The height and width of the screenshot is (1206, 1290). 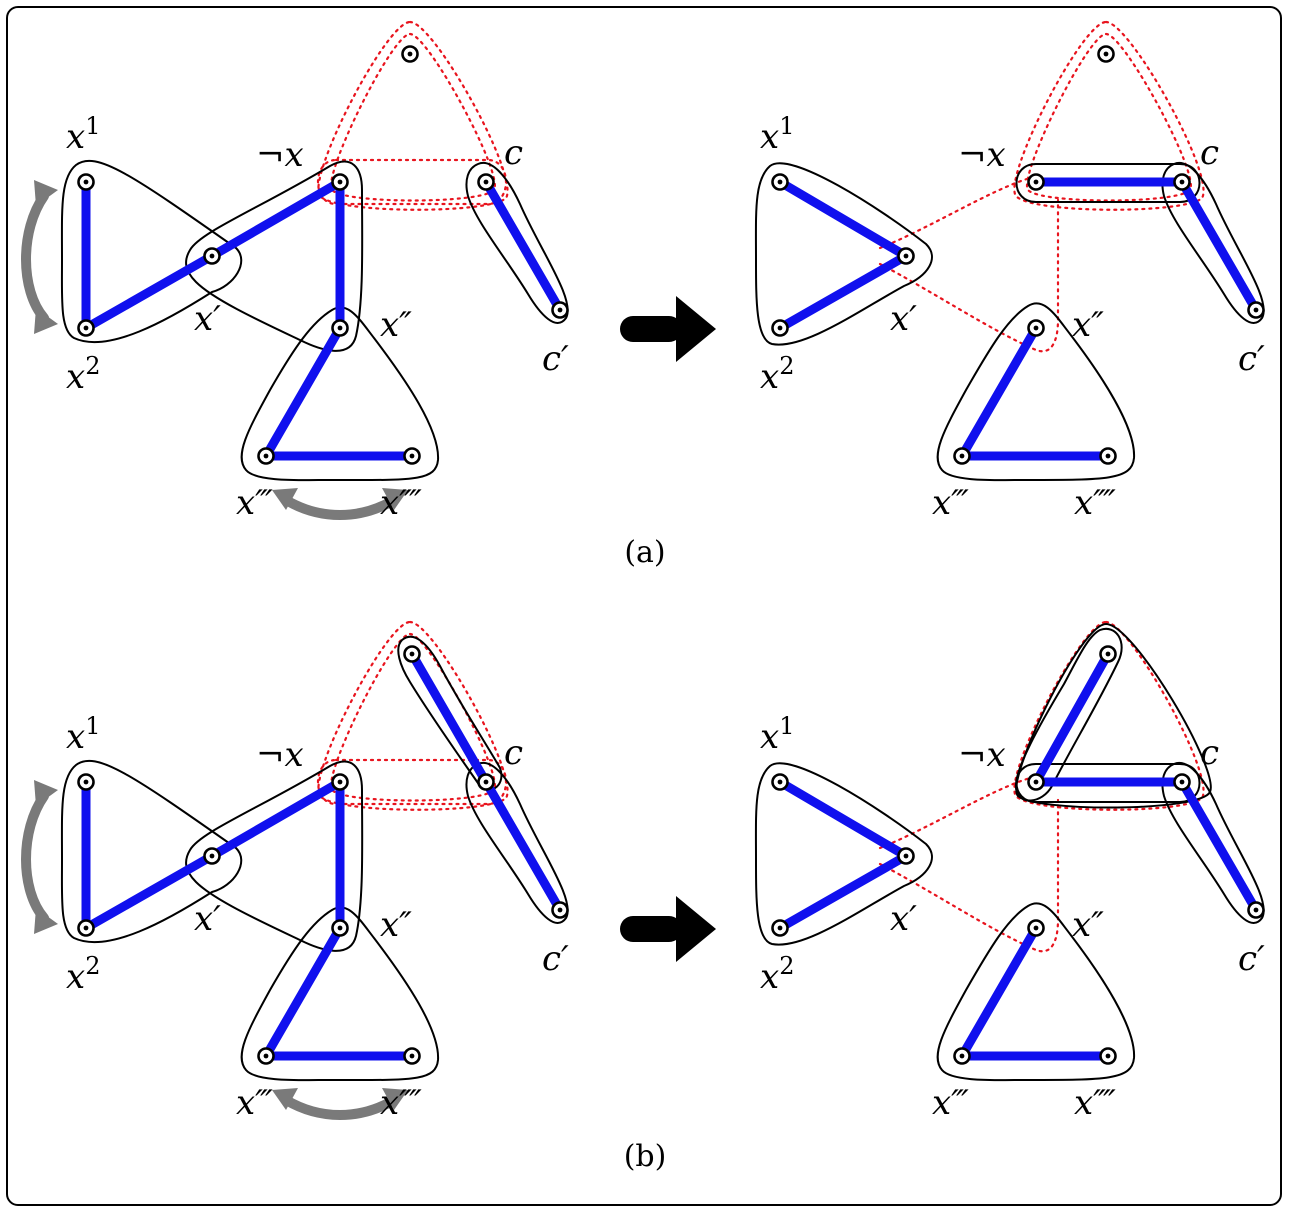 I want to click on edge-x1-xp, so click(x=843, y=819).